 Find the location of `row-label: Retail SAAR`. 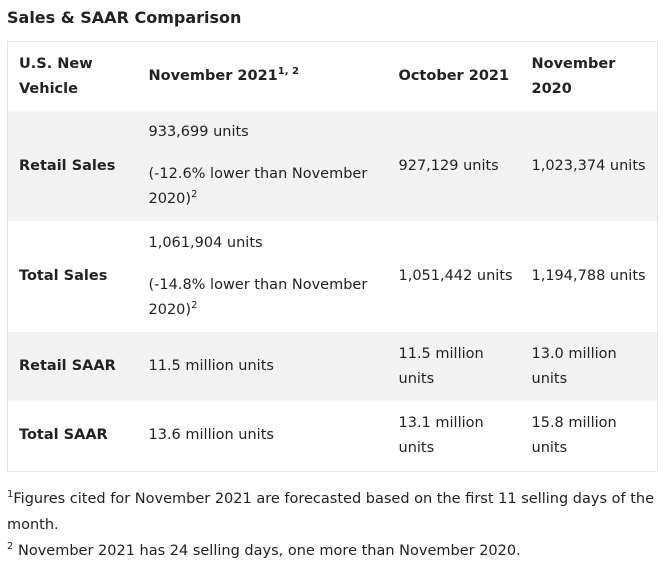

row-label: Retail SAAR is located at coordinates (72, 366).